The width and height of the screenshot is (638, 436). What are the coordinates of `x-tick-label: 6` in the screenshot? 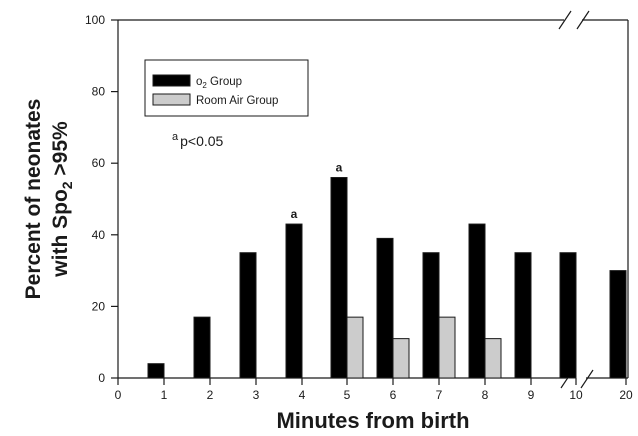 It's located at (393, 395).